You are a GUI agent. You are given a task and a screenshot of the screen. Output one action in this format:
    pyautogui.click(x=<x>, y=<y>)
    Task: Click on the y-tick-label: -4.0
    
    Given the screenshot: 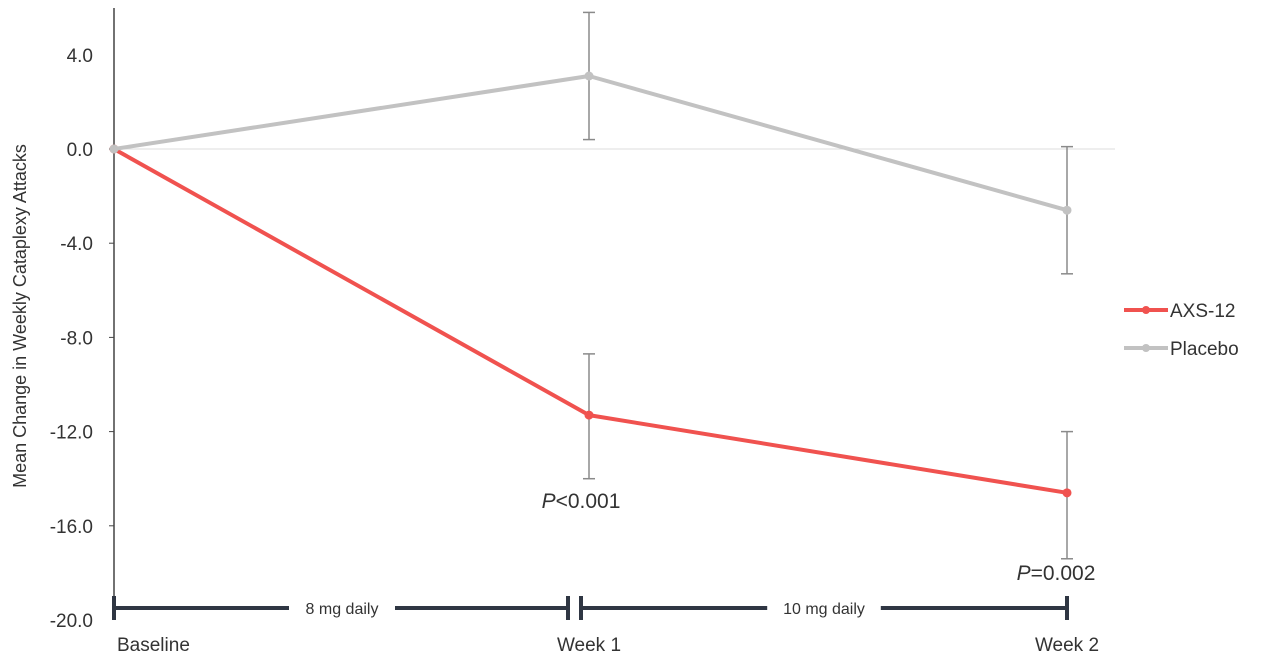 What is the action you would take?
    pyautogui.click(x=76, y=244)
    